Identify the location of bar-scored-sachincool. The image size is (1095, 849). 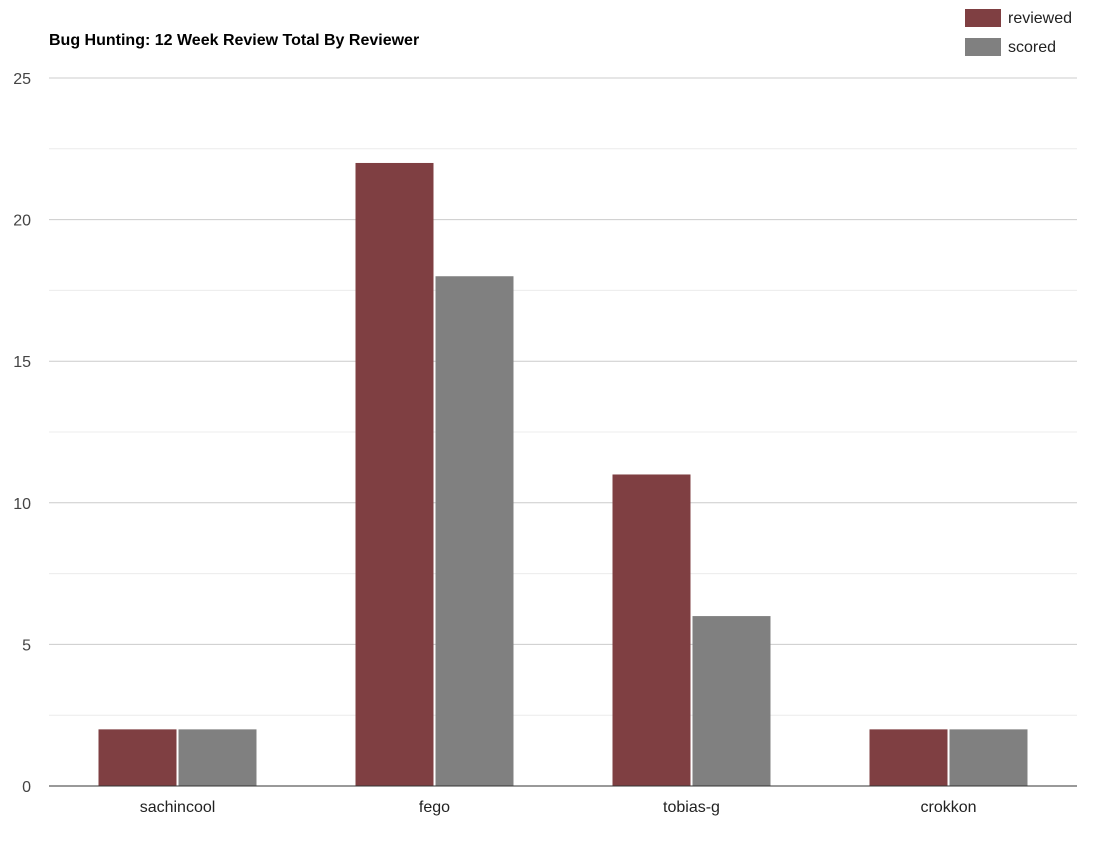
(217, 757).